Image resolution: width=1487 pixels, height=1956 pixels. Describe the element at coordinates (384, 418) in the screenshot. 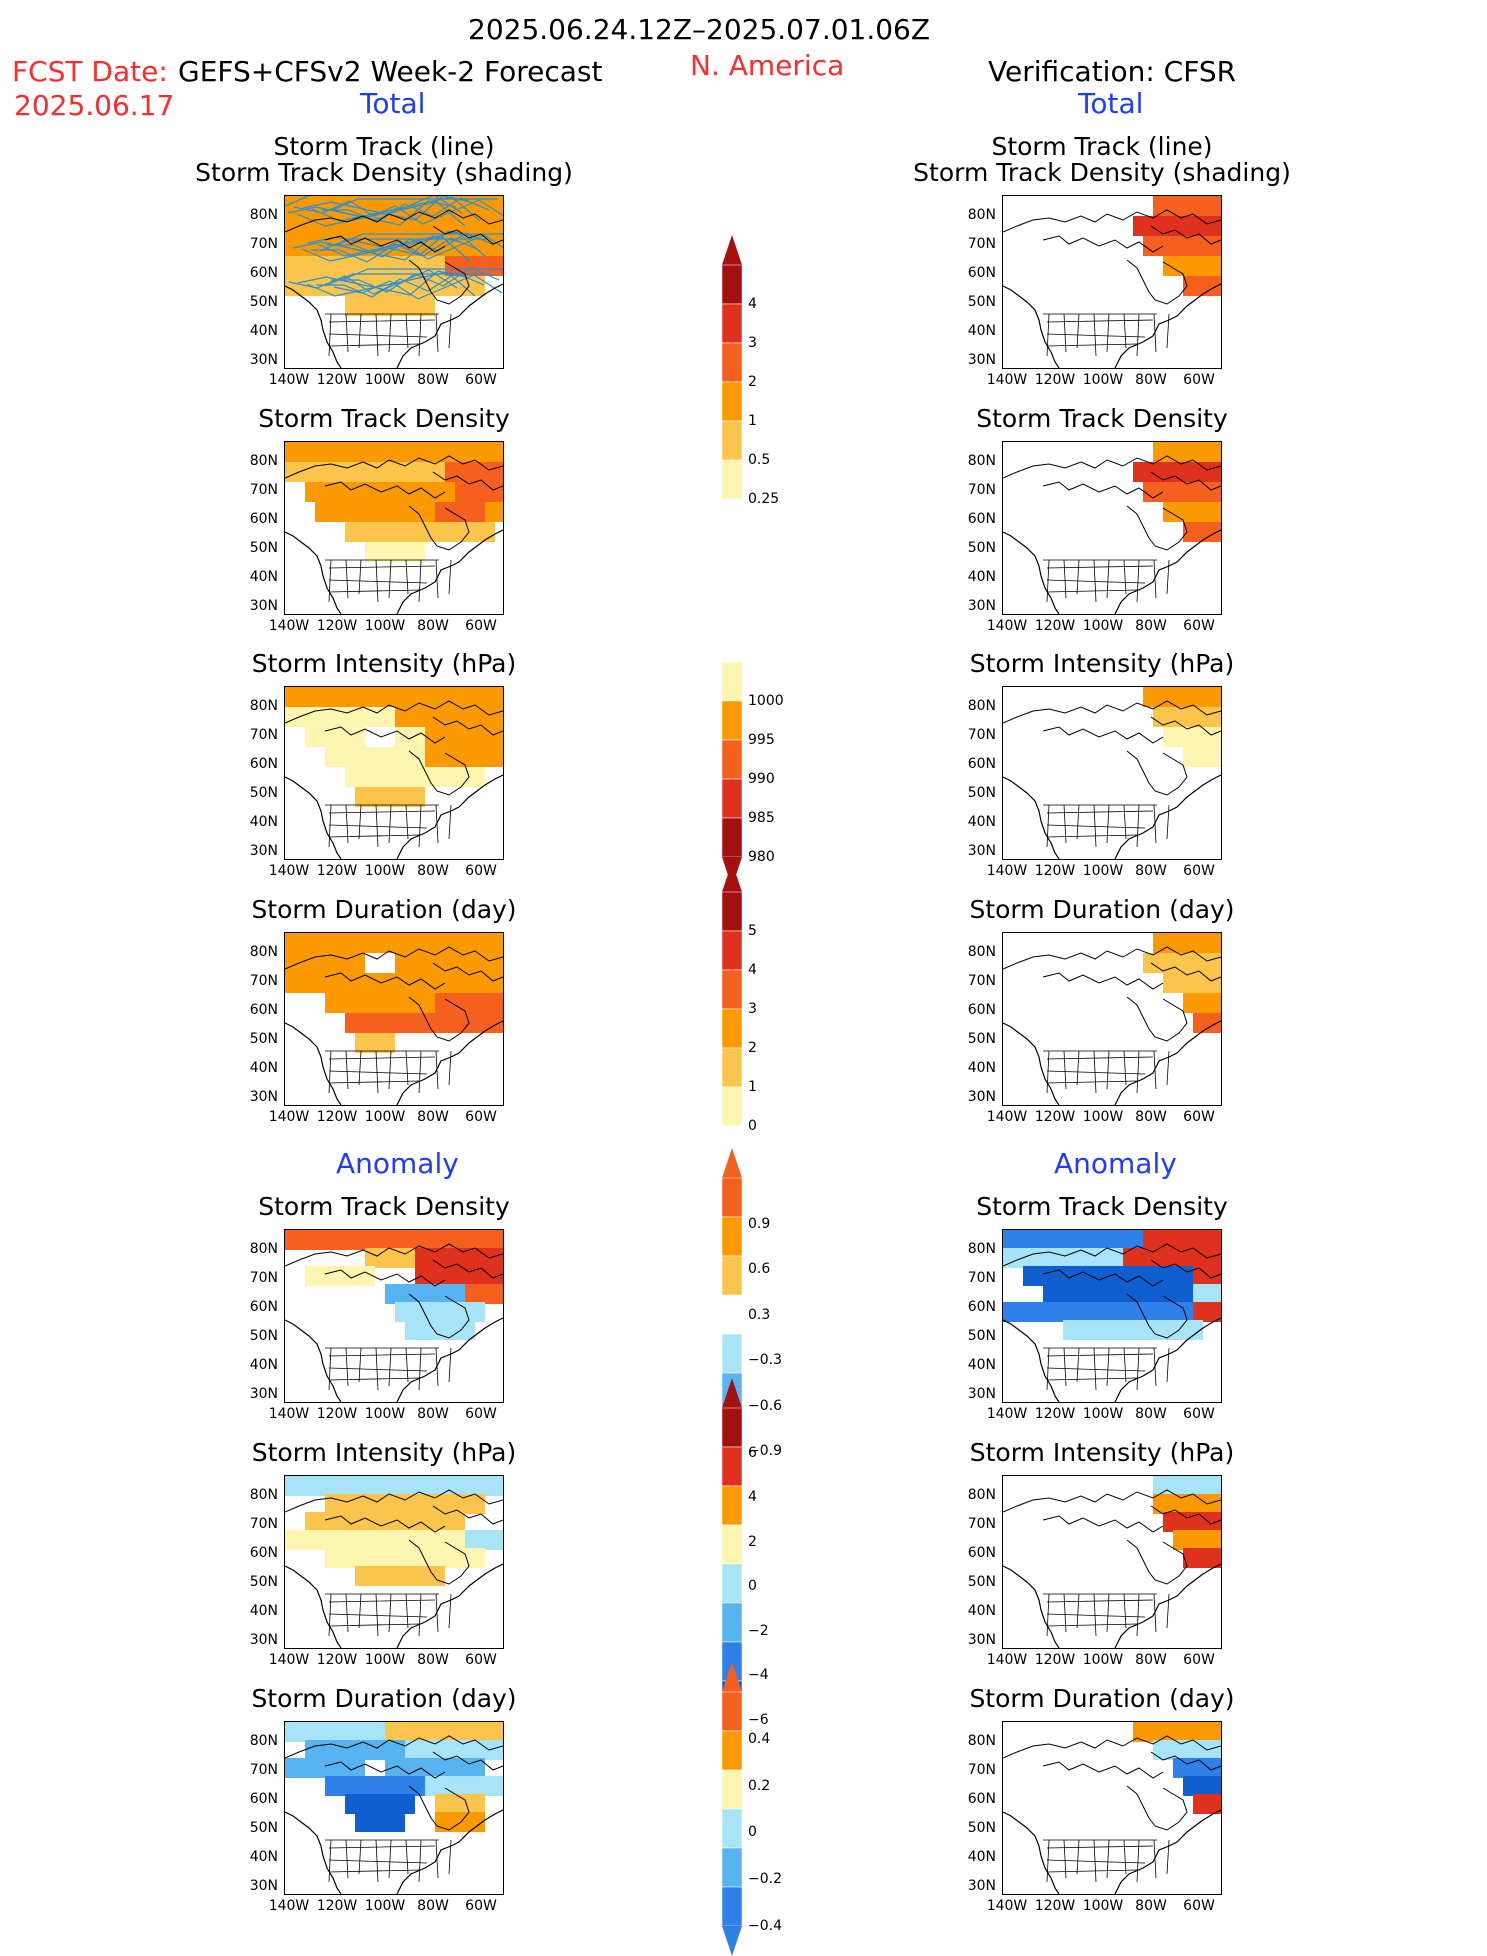

I see `title-left-2: Storm Track Density` at that location.